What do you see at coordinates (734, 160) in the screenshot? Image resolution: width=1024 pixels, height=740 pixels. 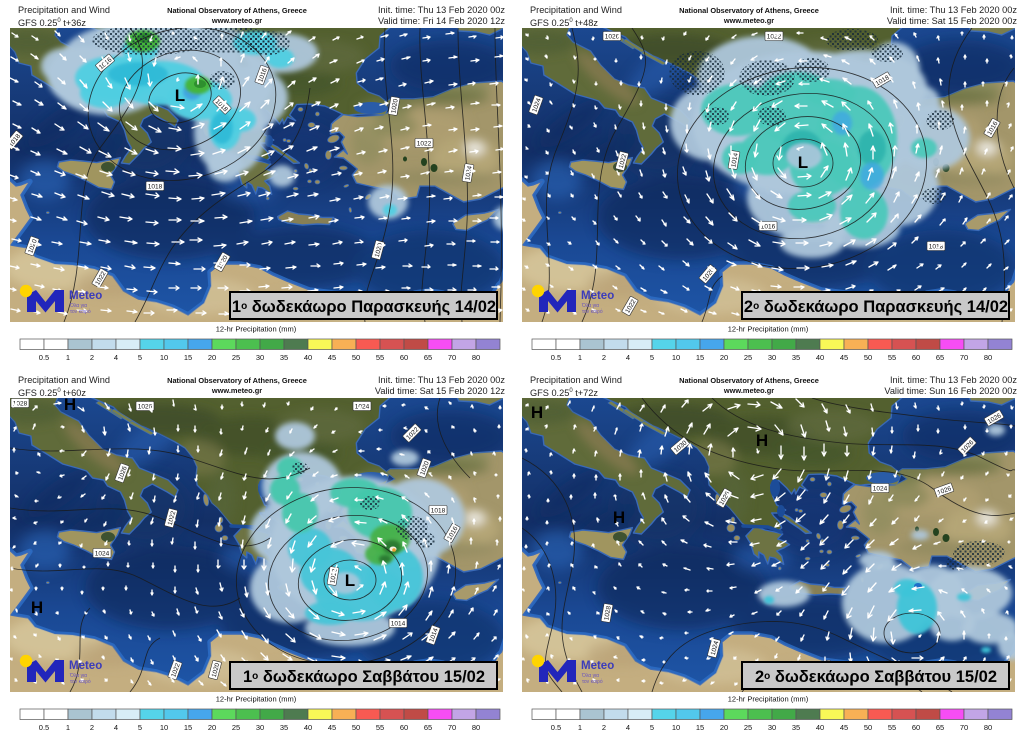 I see `svg-text: 1014` at bounding box center [734, 160].